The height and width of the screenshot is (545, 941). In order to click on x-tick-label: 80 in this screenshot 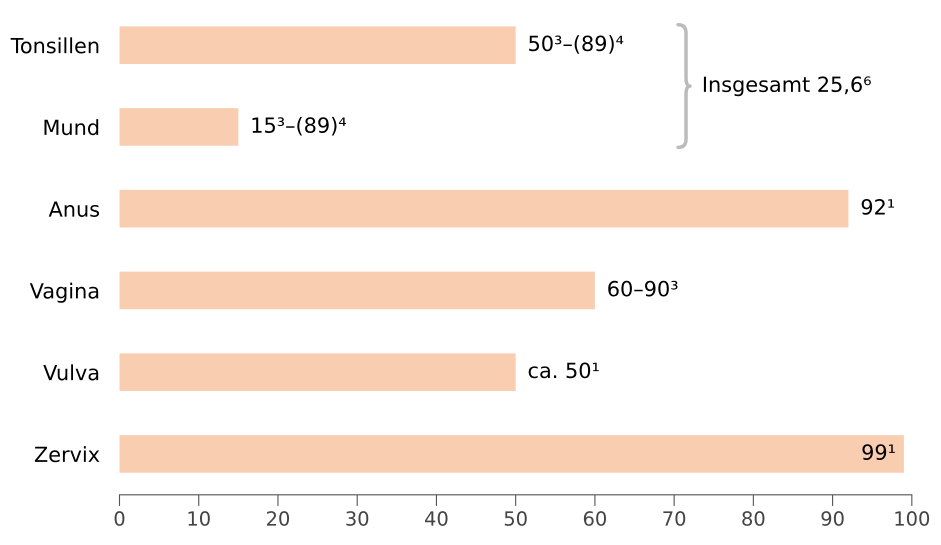, I will do `click(753, 518)`.